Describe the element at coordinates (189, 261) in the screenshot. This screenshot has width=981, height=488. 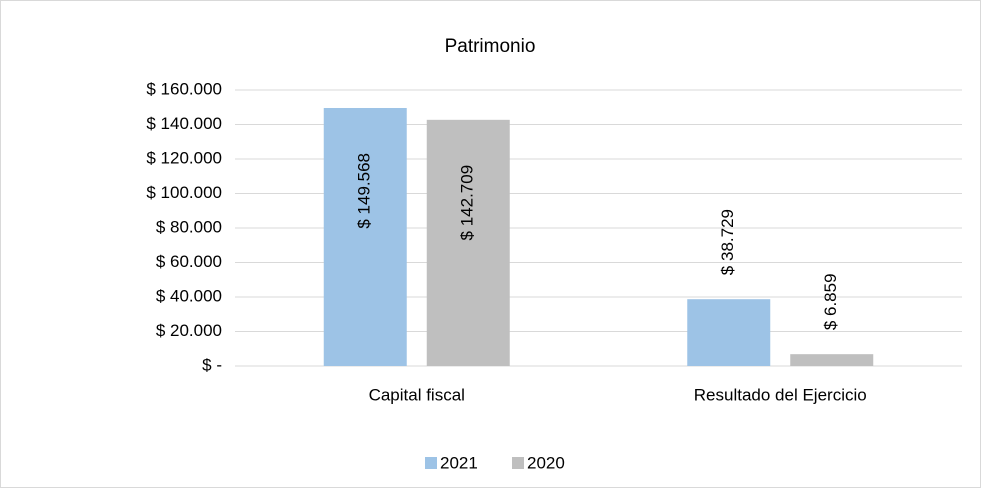
I see `y-tick-label: $ 60.000` at that location.